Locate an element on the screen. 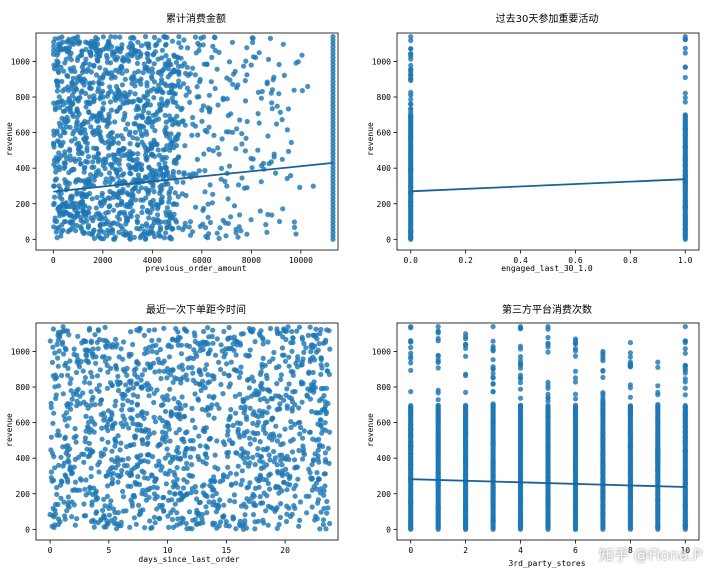 The image size is (720, 573). x-tick-label: 20 is located at coordinates (285, 550).